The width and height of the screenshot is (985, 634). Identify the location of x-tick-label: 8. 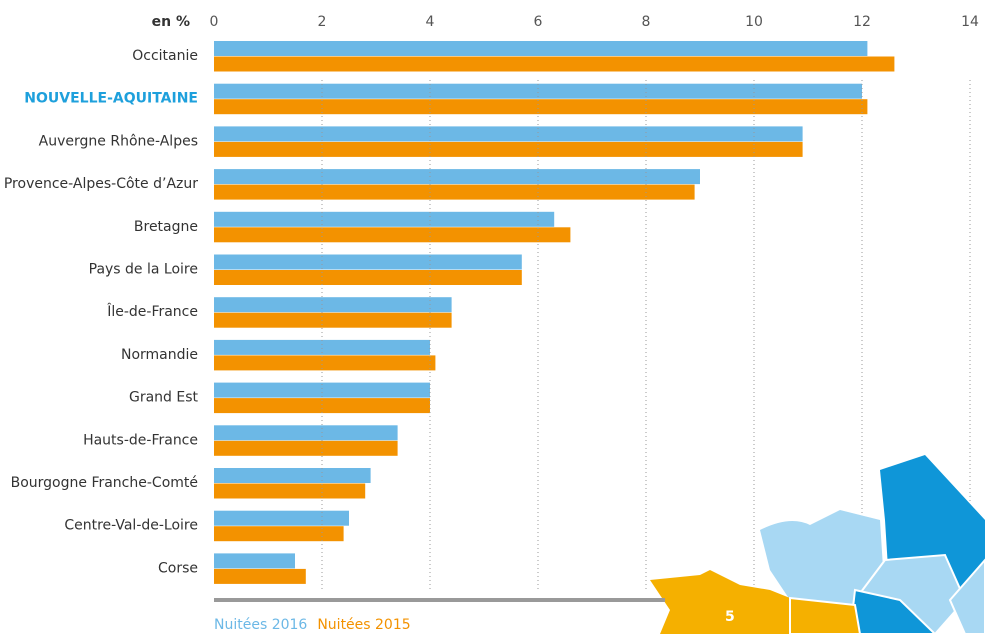
(646, 22).